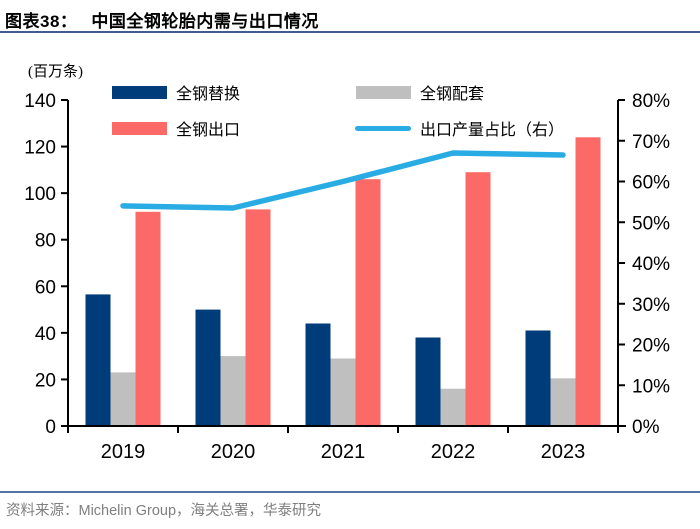 The image size is (700, 529). Describe the element at coordinates (343, 180) in the screenshot. I see `line-series` at that location.